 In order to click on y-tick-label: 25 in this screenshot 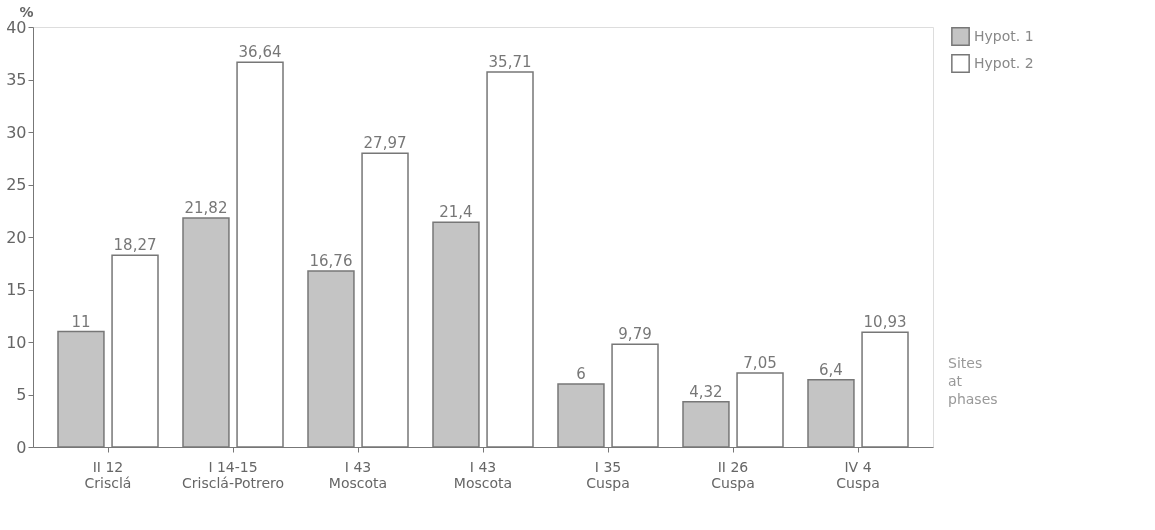, I will do `click(16, 184)`.